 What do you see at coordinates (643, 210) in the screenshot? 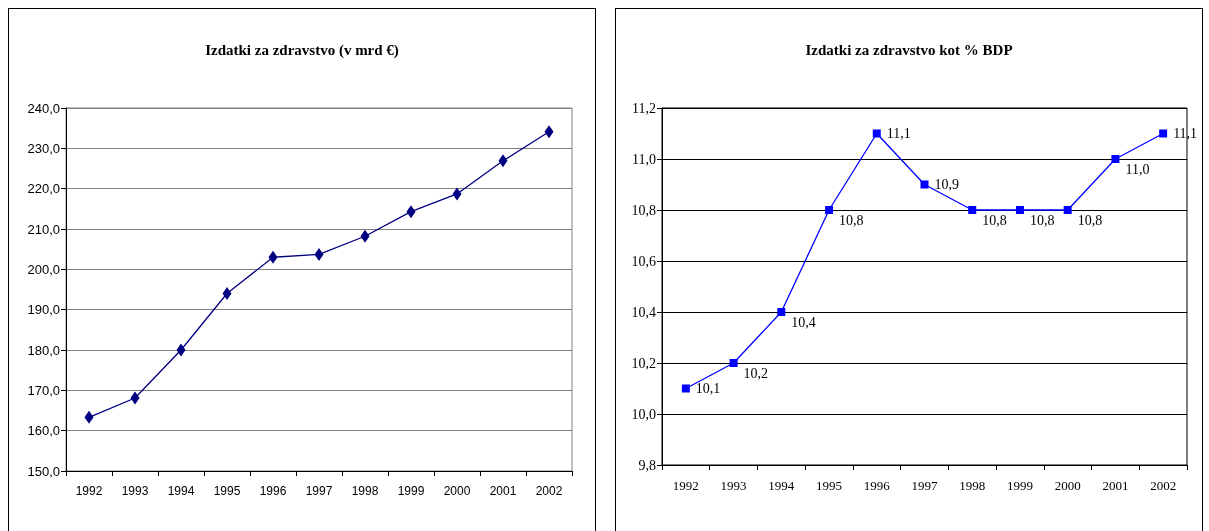
I see `y-tick-label: 10,8` at bounding box center [643, 210].